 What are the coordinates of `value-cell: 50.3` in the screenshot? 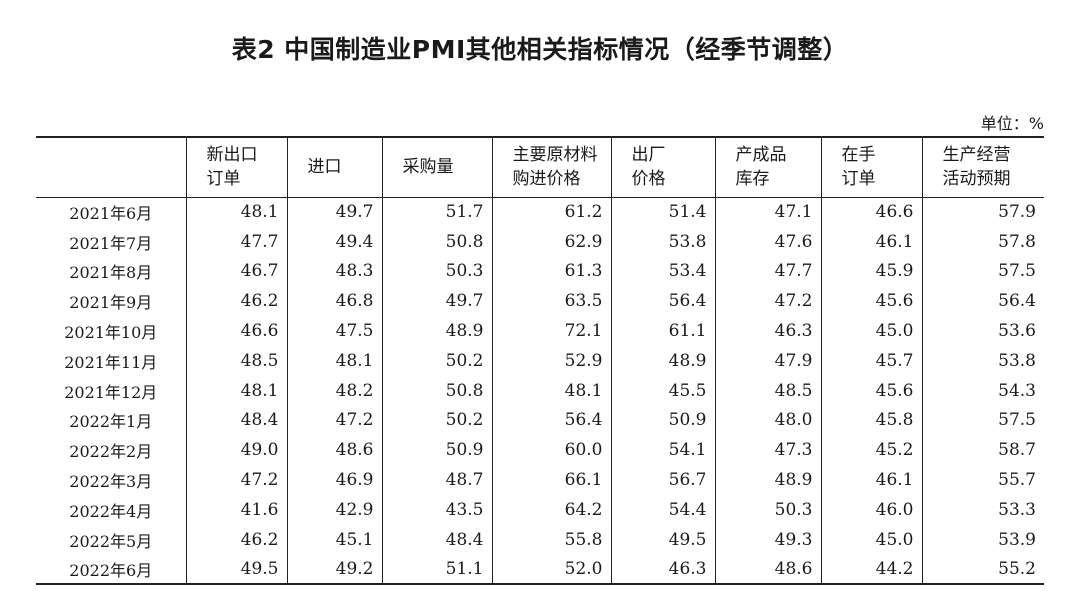 It's located at (436, 271).